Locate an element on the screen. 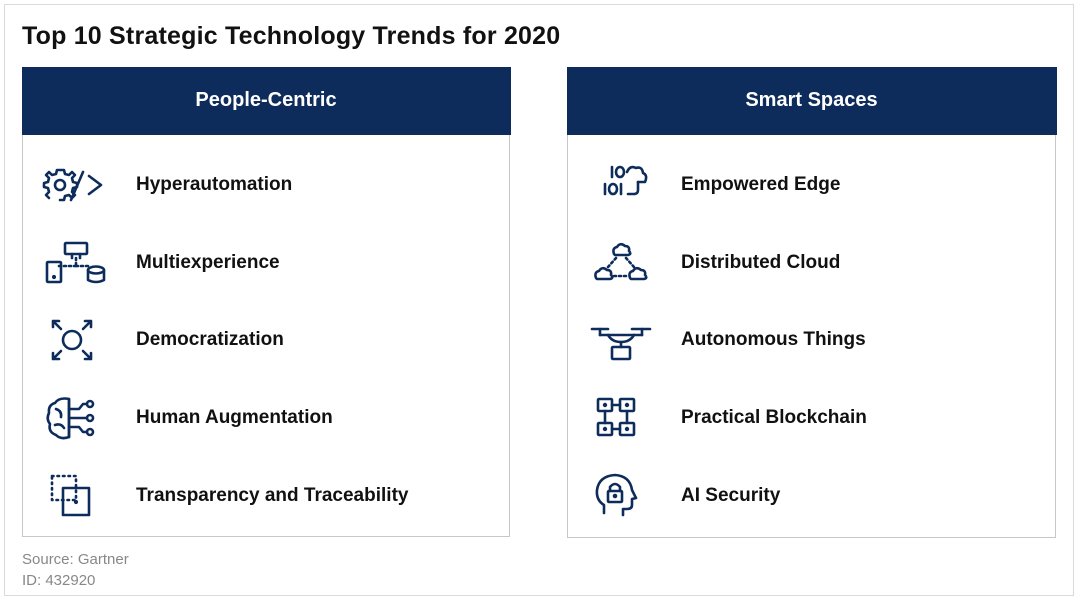 This screenshot has height=602, width=1080. trend-item-multiexperience: Multiexperience is located at coordinates (266, 262).